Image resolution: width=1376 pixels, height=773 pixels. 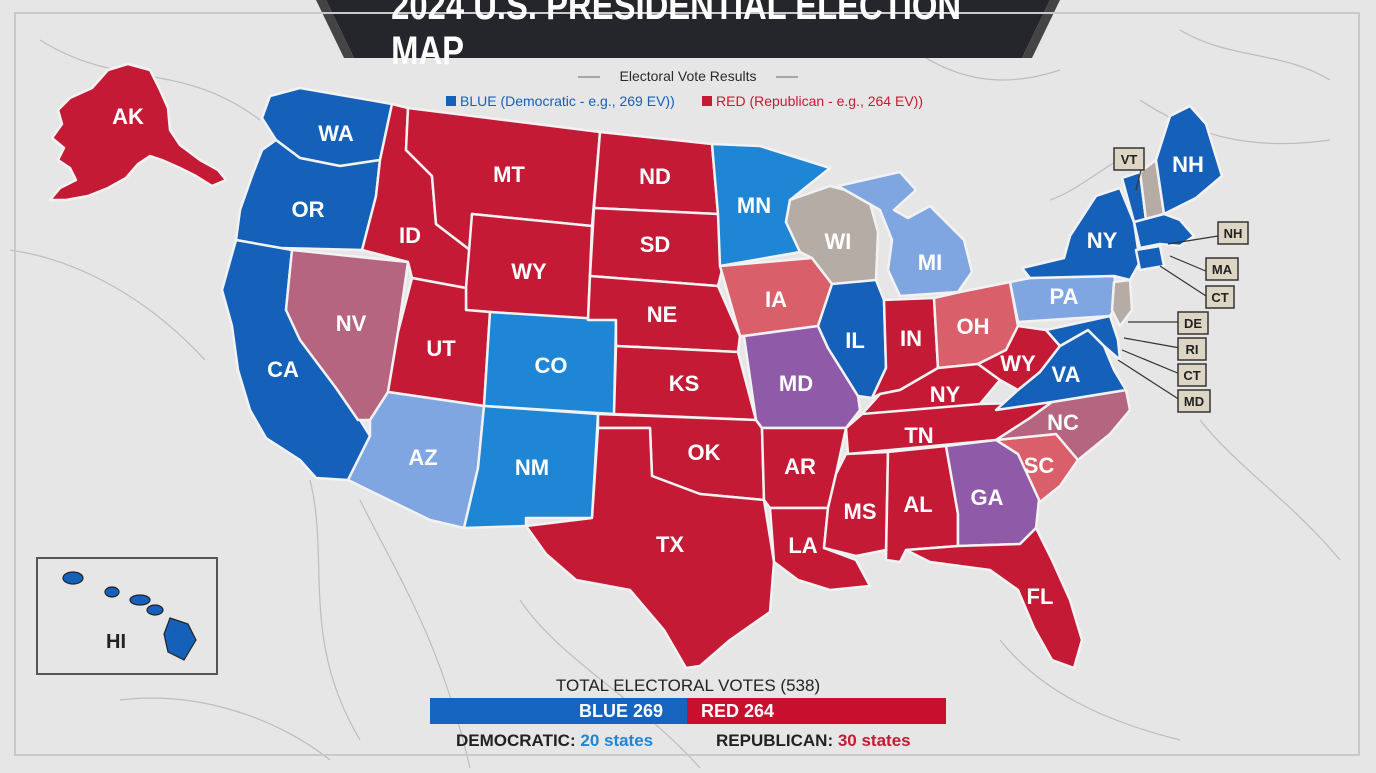 What do you see at coordinates (1083, 338) in the screenshot?
I see `state-md-small` at bounding box center [1083, 338].